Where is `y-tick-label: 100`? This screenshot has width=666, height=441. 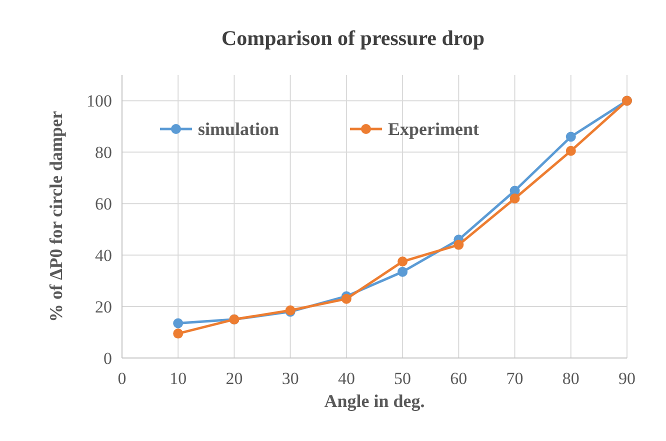 y-tick-label: 100 is located at coordinates (99, 101).